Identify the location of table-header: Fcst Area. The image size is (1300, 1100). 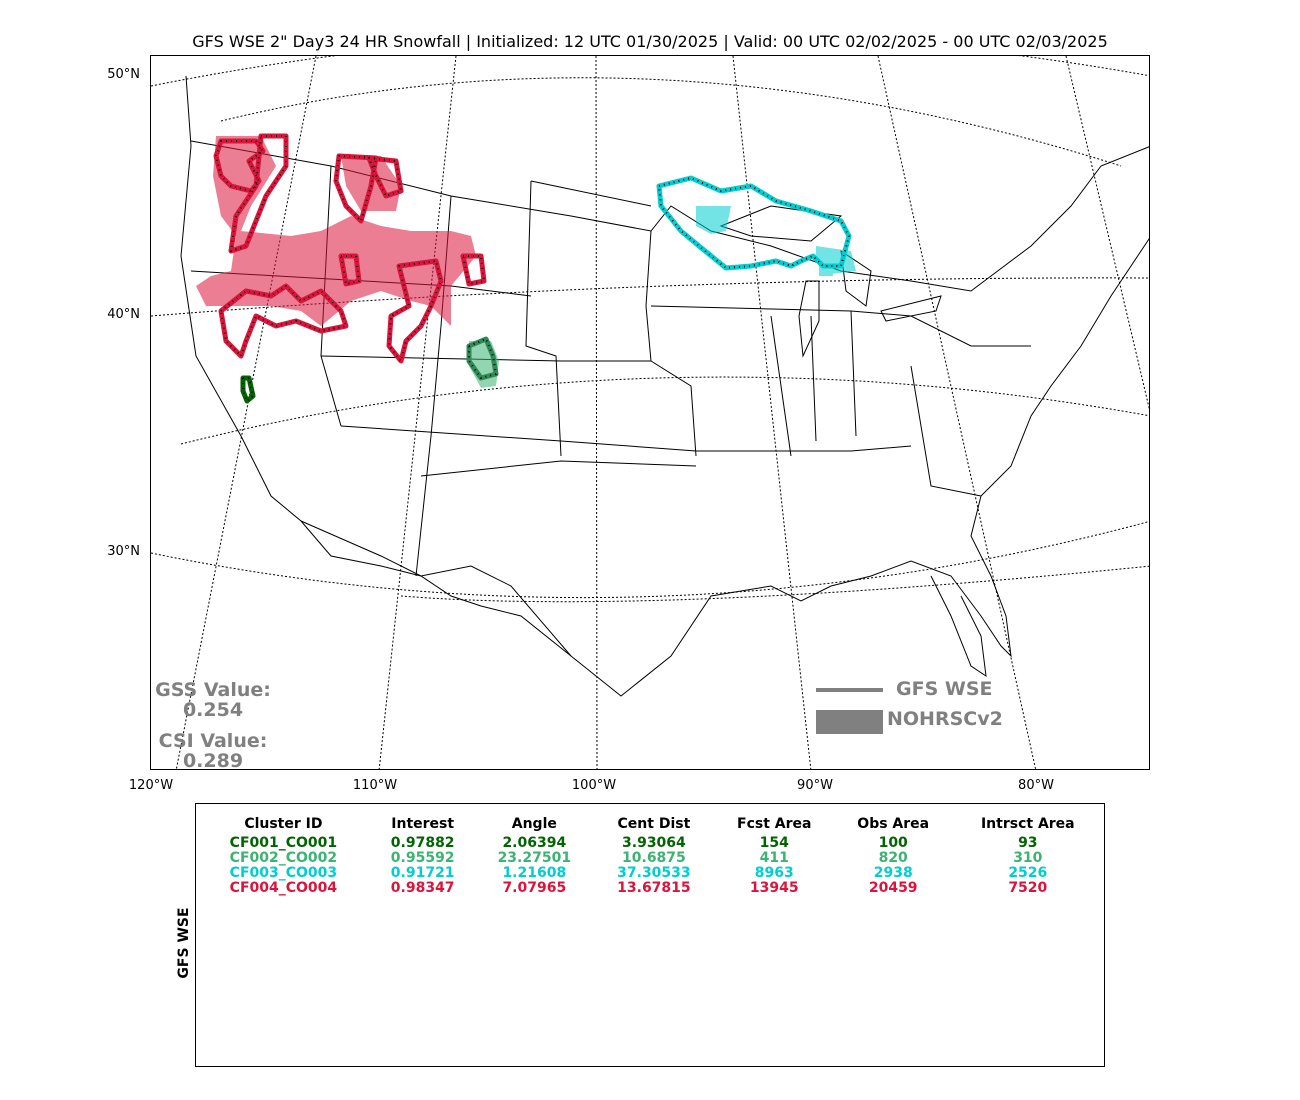
(774, 824).